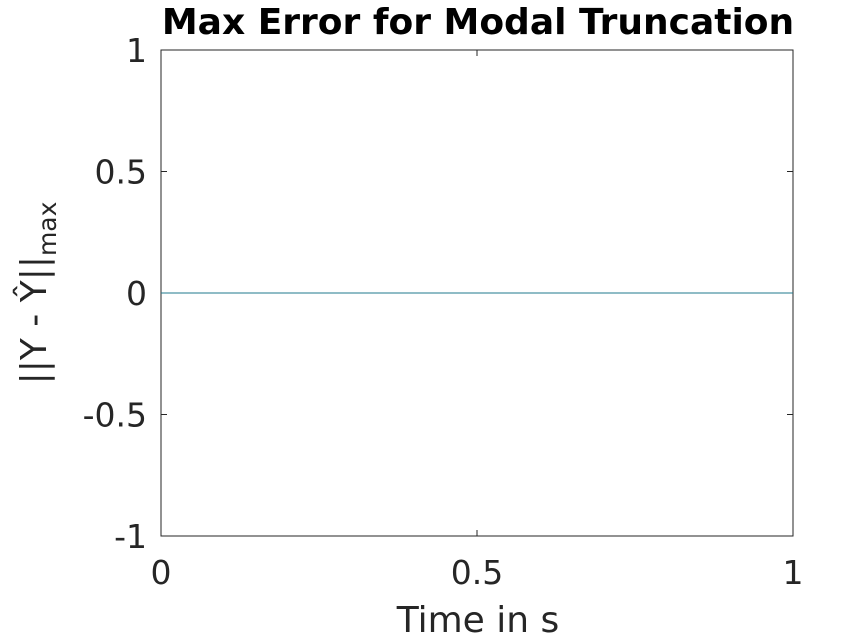 This screenshot has width=841, height=638. I want to click on x-tick-label: 0.5, so click(477, 572).